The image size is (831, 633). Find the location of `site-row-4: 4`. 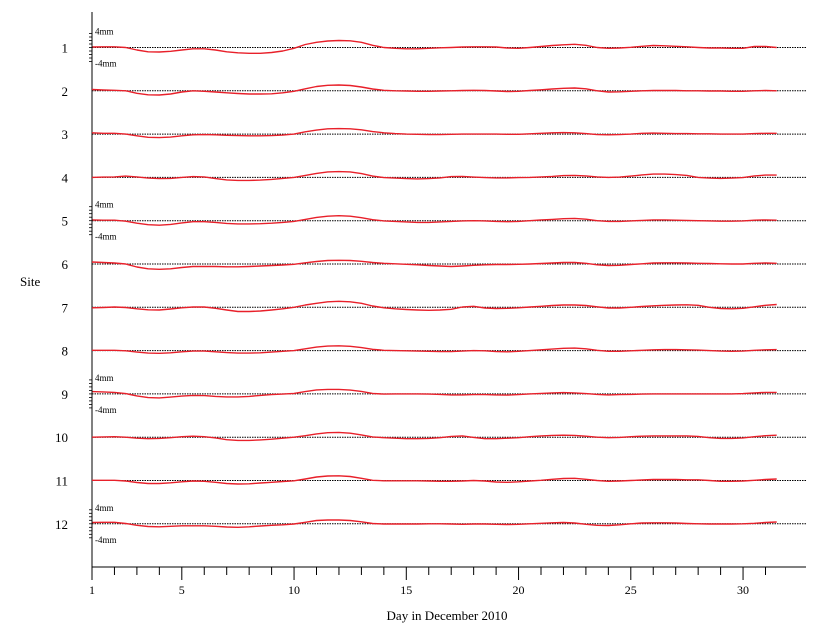

site-row-4: 4 is located at coordinates (434, 177).